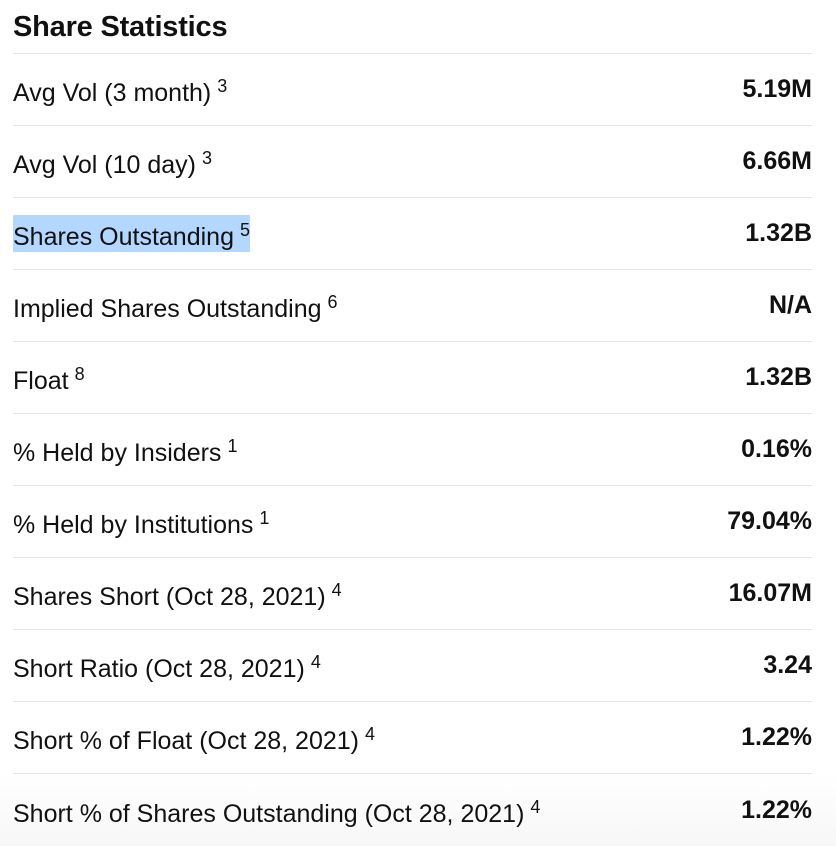 Image resolution: width=836 pixels, height=846 pixels. Describe the element at coordinates (169, 597) in the screenshot. I see `row-label-text: Shares Short (Oct 28, 2021)` at that location.